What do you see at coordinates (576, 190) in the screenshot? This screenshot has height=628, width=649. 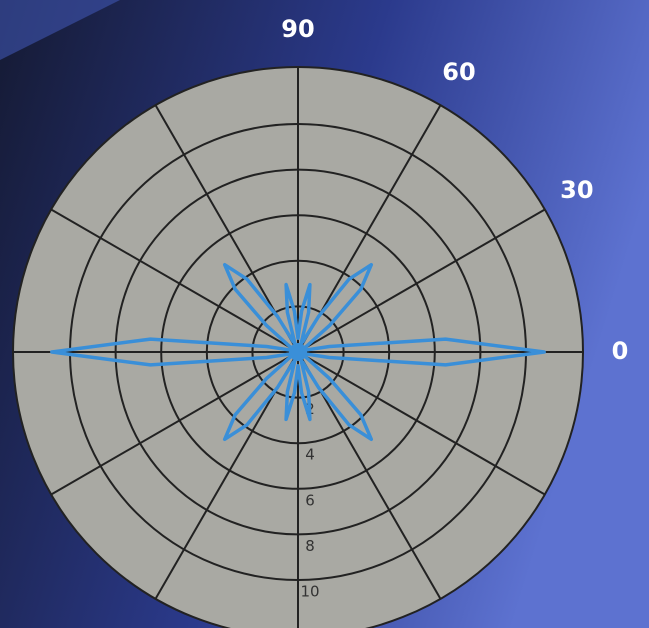 I see `angle-label: 30` at bounding box center [576, 190].